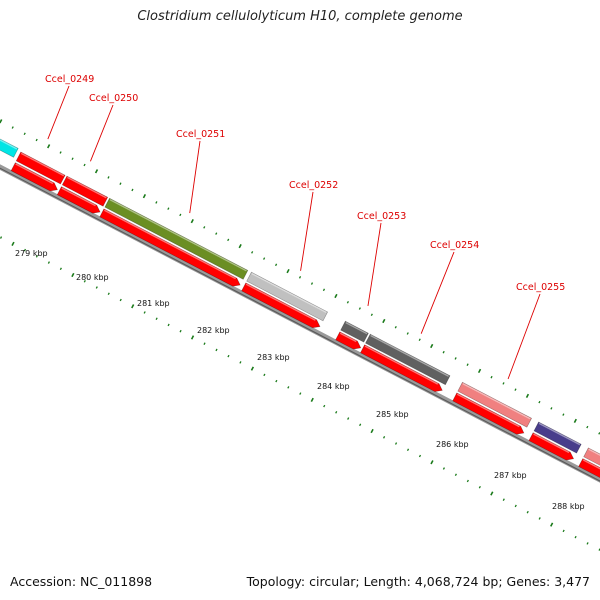 The image size is (600, 600). What do you see at coordinates (454, 245) in the screenshot?
I see `gene-label: Ccel_0254` at bounding box center [454, 245].